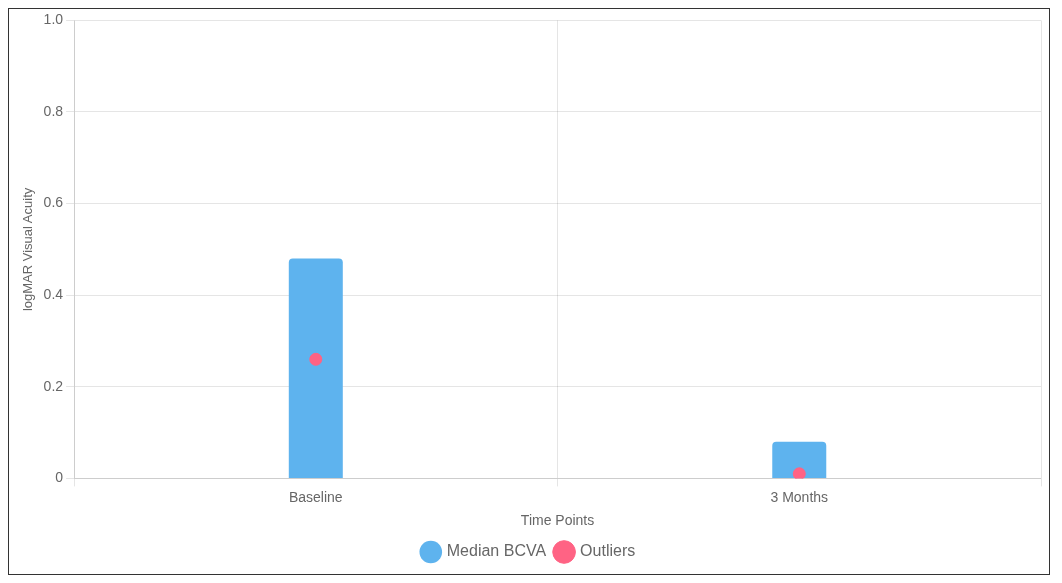 This screenshot has height=583, width=1062. Describe the element at coordinates (557, 520) in the screenshot. I see `x-axis-title: Time Points` at that location.